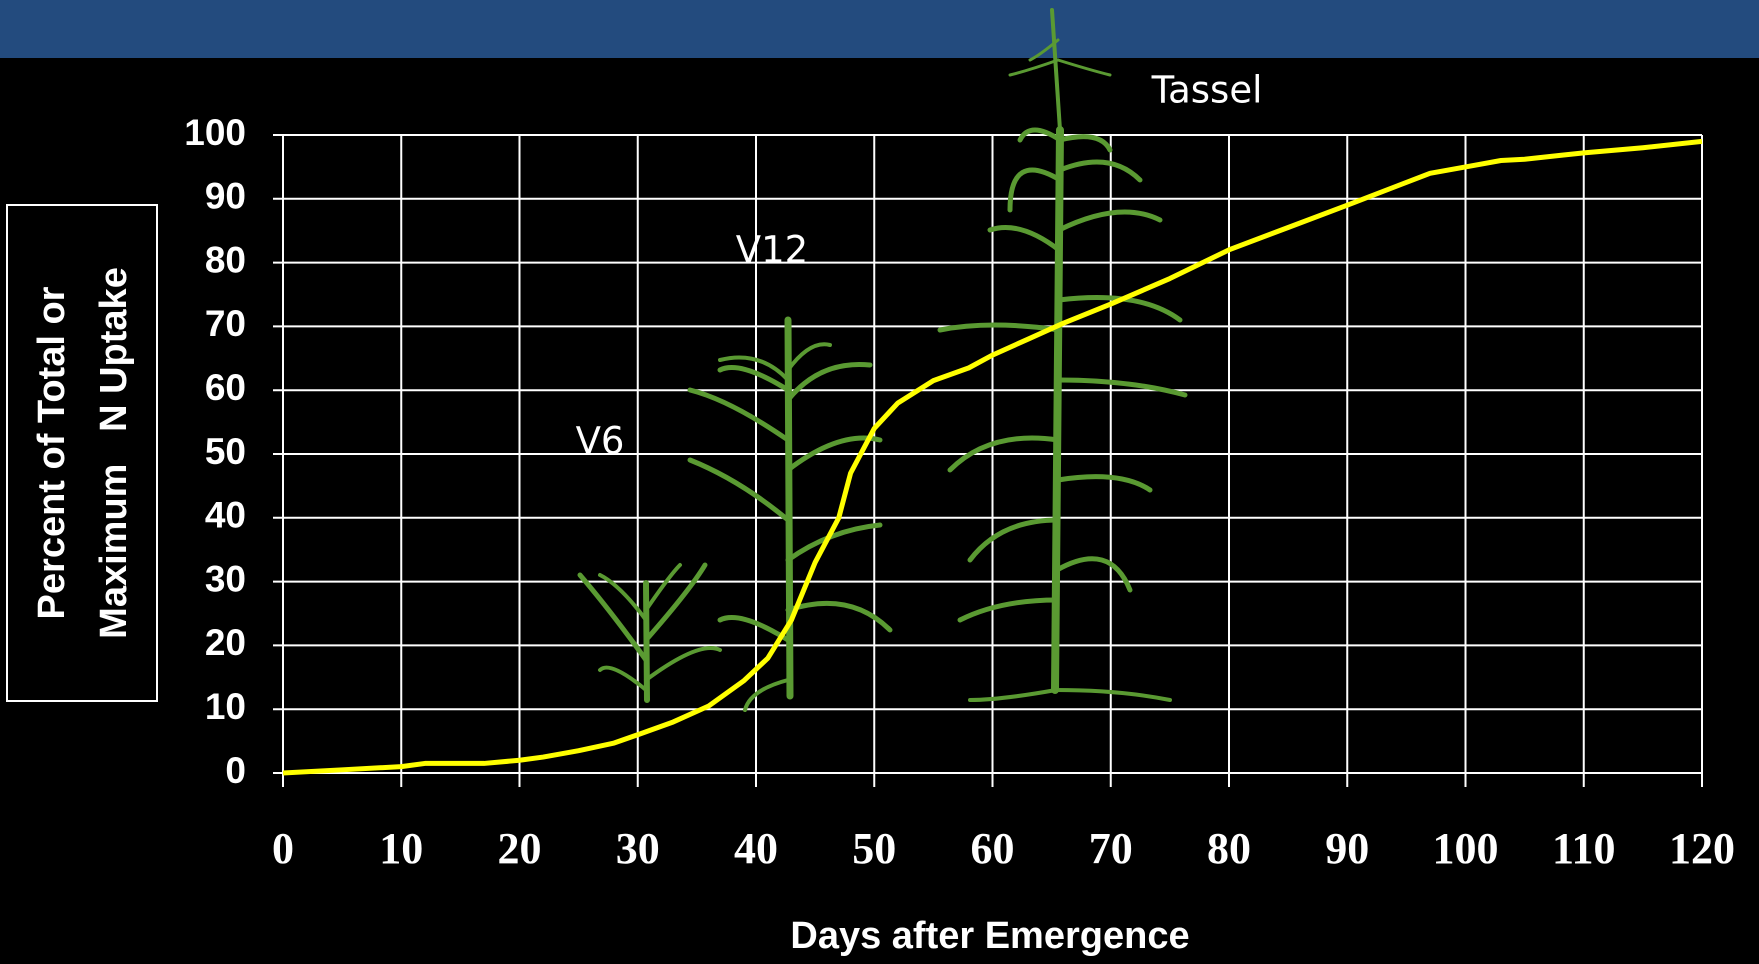 The height and width of the screenshot is (964, 1759). Describe the element at coordinates (874, 848) in the screenshot. I see `x-tick-label: 50` at that location.